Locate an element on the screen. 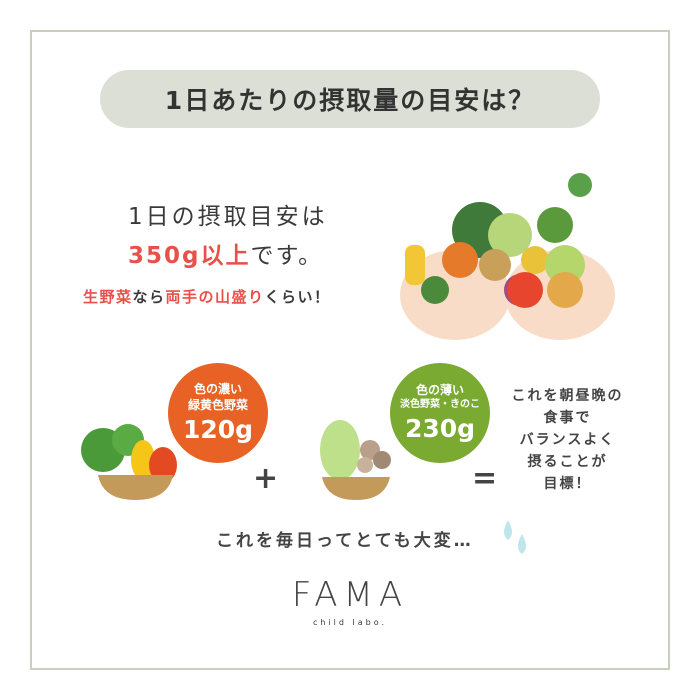 This screenshot has width=700, height=700. equals-sign: = is located at coordinates (485, 478).